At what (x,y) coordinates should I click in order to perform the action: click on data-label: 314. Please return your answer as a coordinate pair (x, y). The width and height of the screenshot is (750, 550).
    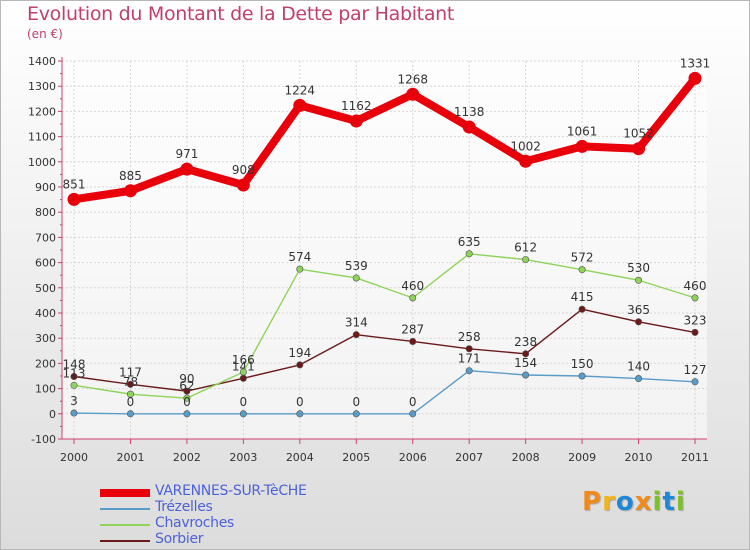
    Looking at the image, I should click on (356, 323).